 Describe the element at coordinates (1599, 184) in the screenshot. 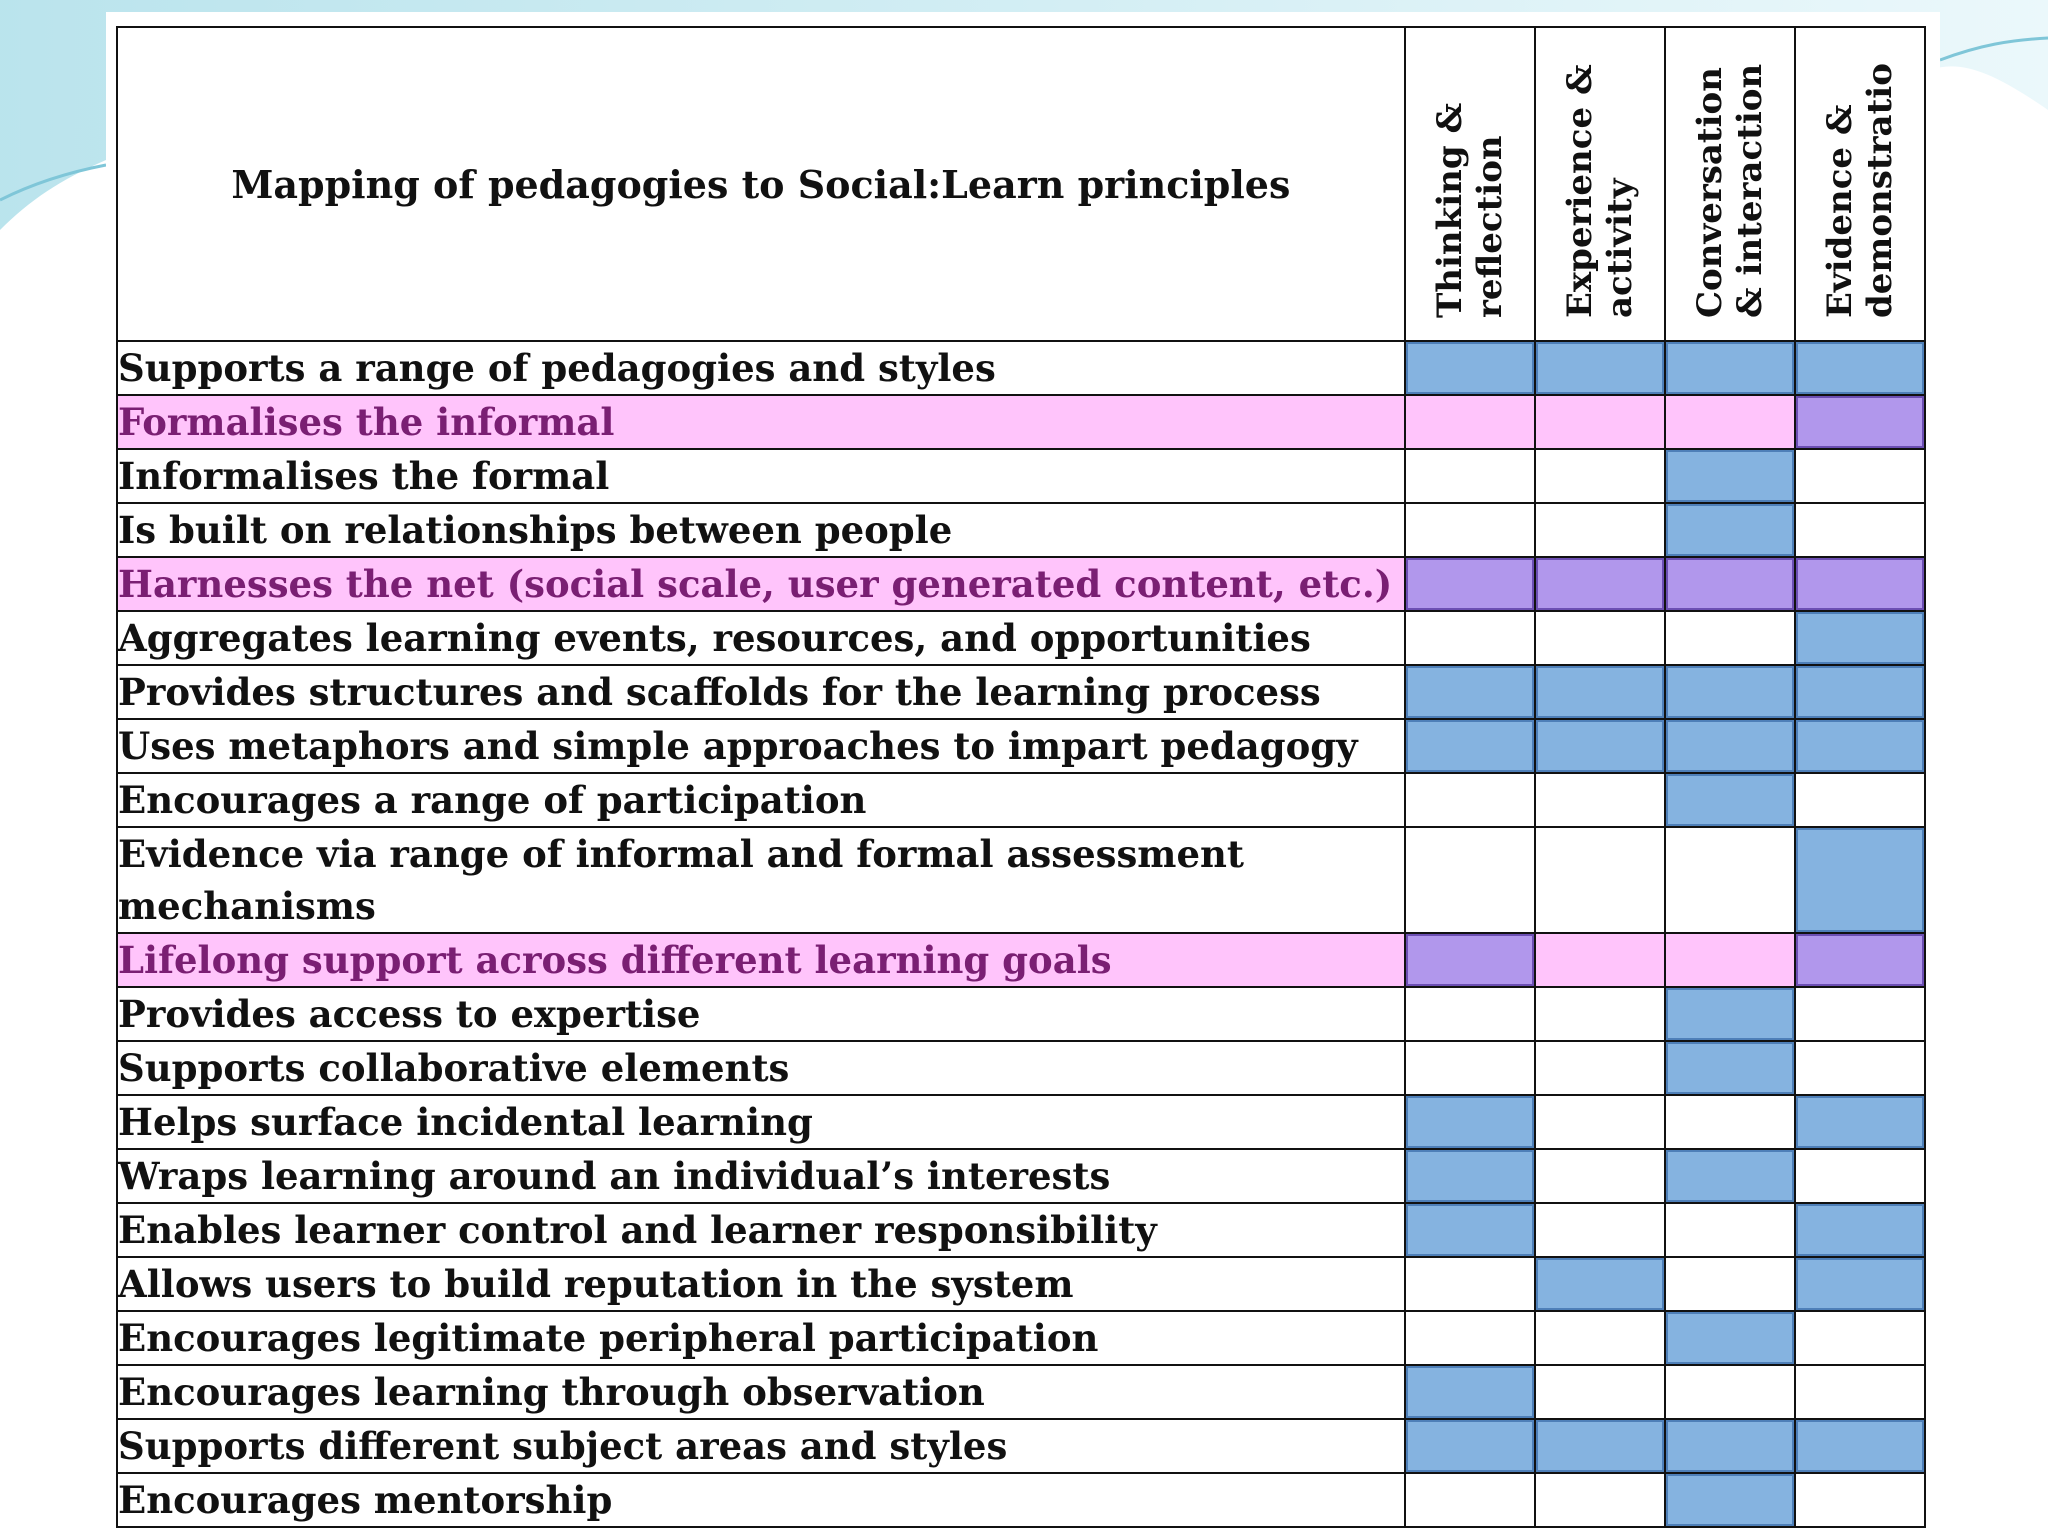

I see `column-header-experience: Experience & activity` at that location.